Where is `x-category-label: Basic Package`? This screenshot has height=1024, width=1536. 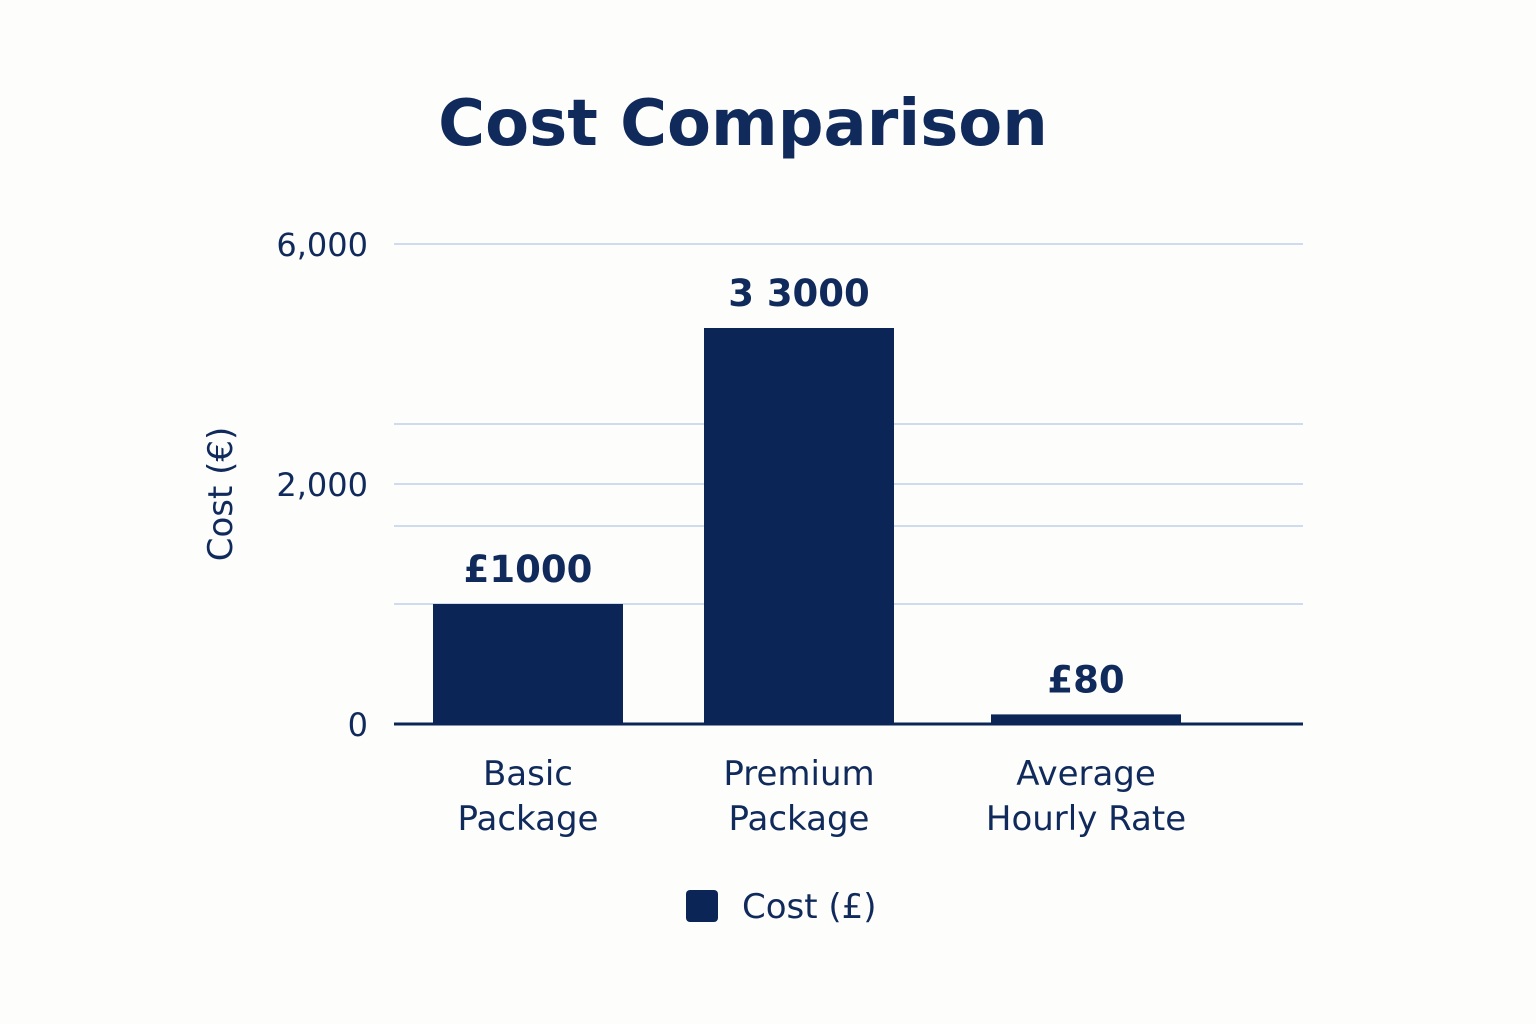
x-category-label: Basic Package is located at coordinates (528, 796).